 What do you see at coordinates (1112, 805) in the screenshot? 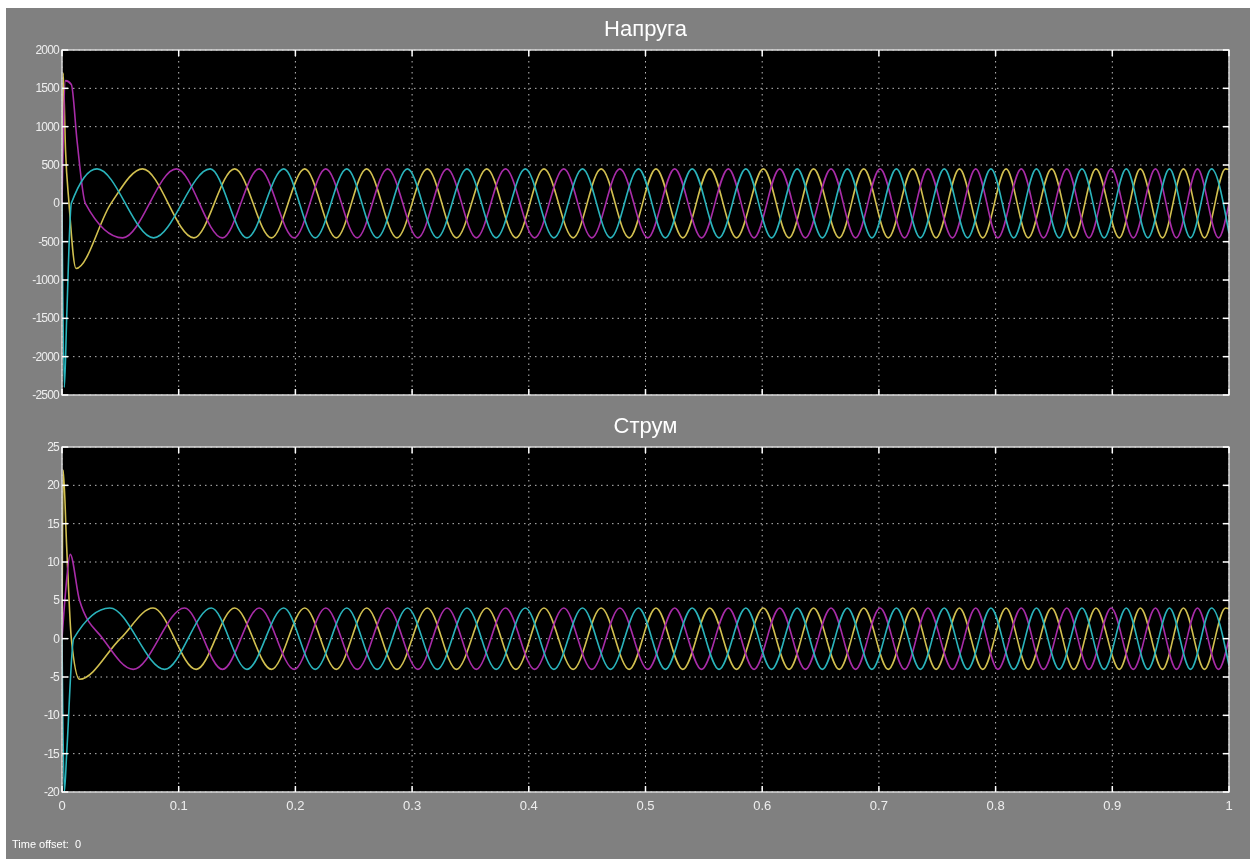
I see `x-tick-label: 0.9` at bounding box center [1112, 805].